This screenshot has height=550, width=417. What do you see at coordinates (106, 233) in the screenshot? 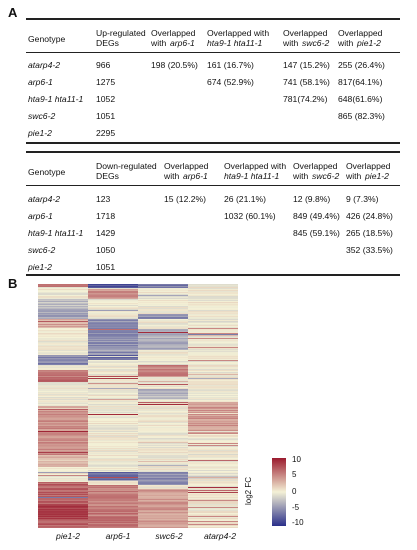
I see `deg-count-cell: 1429` at bounding box center [106, 233].